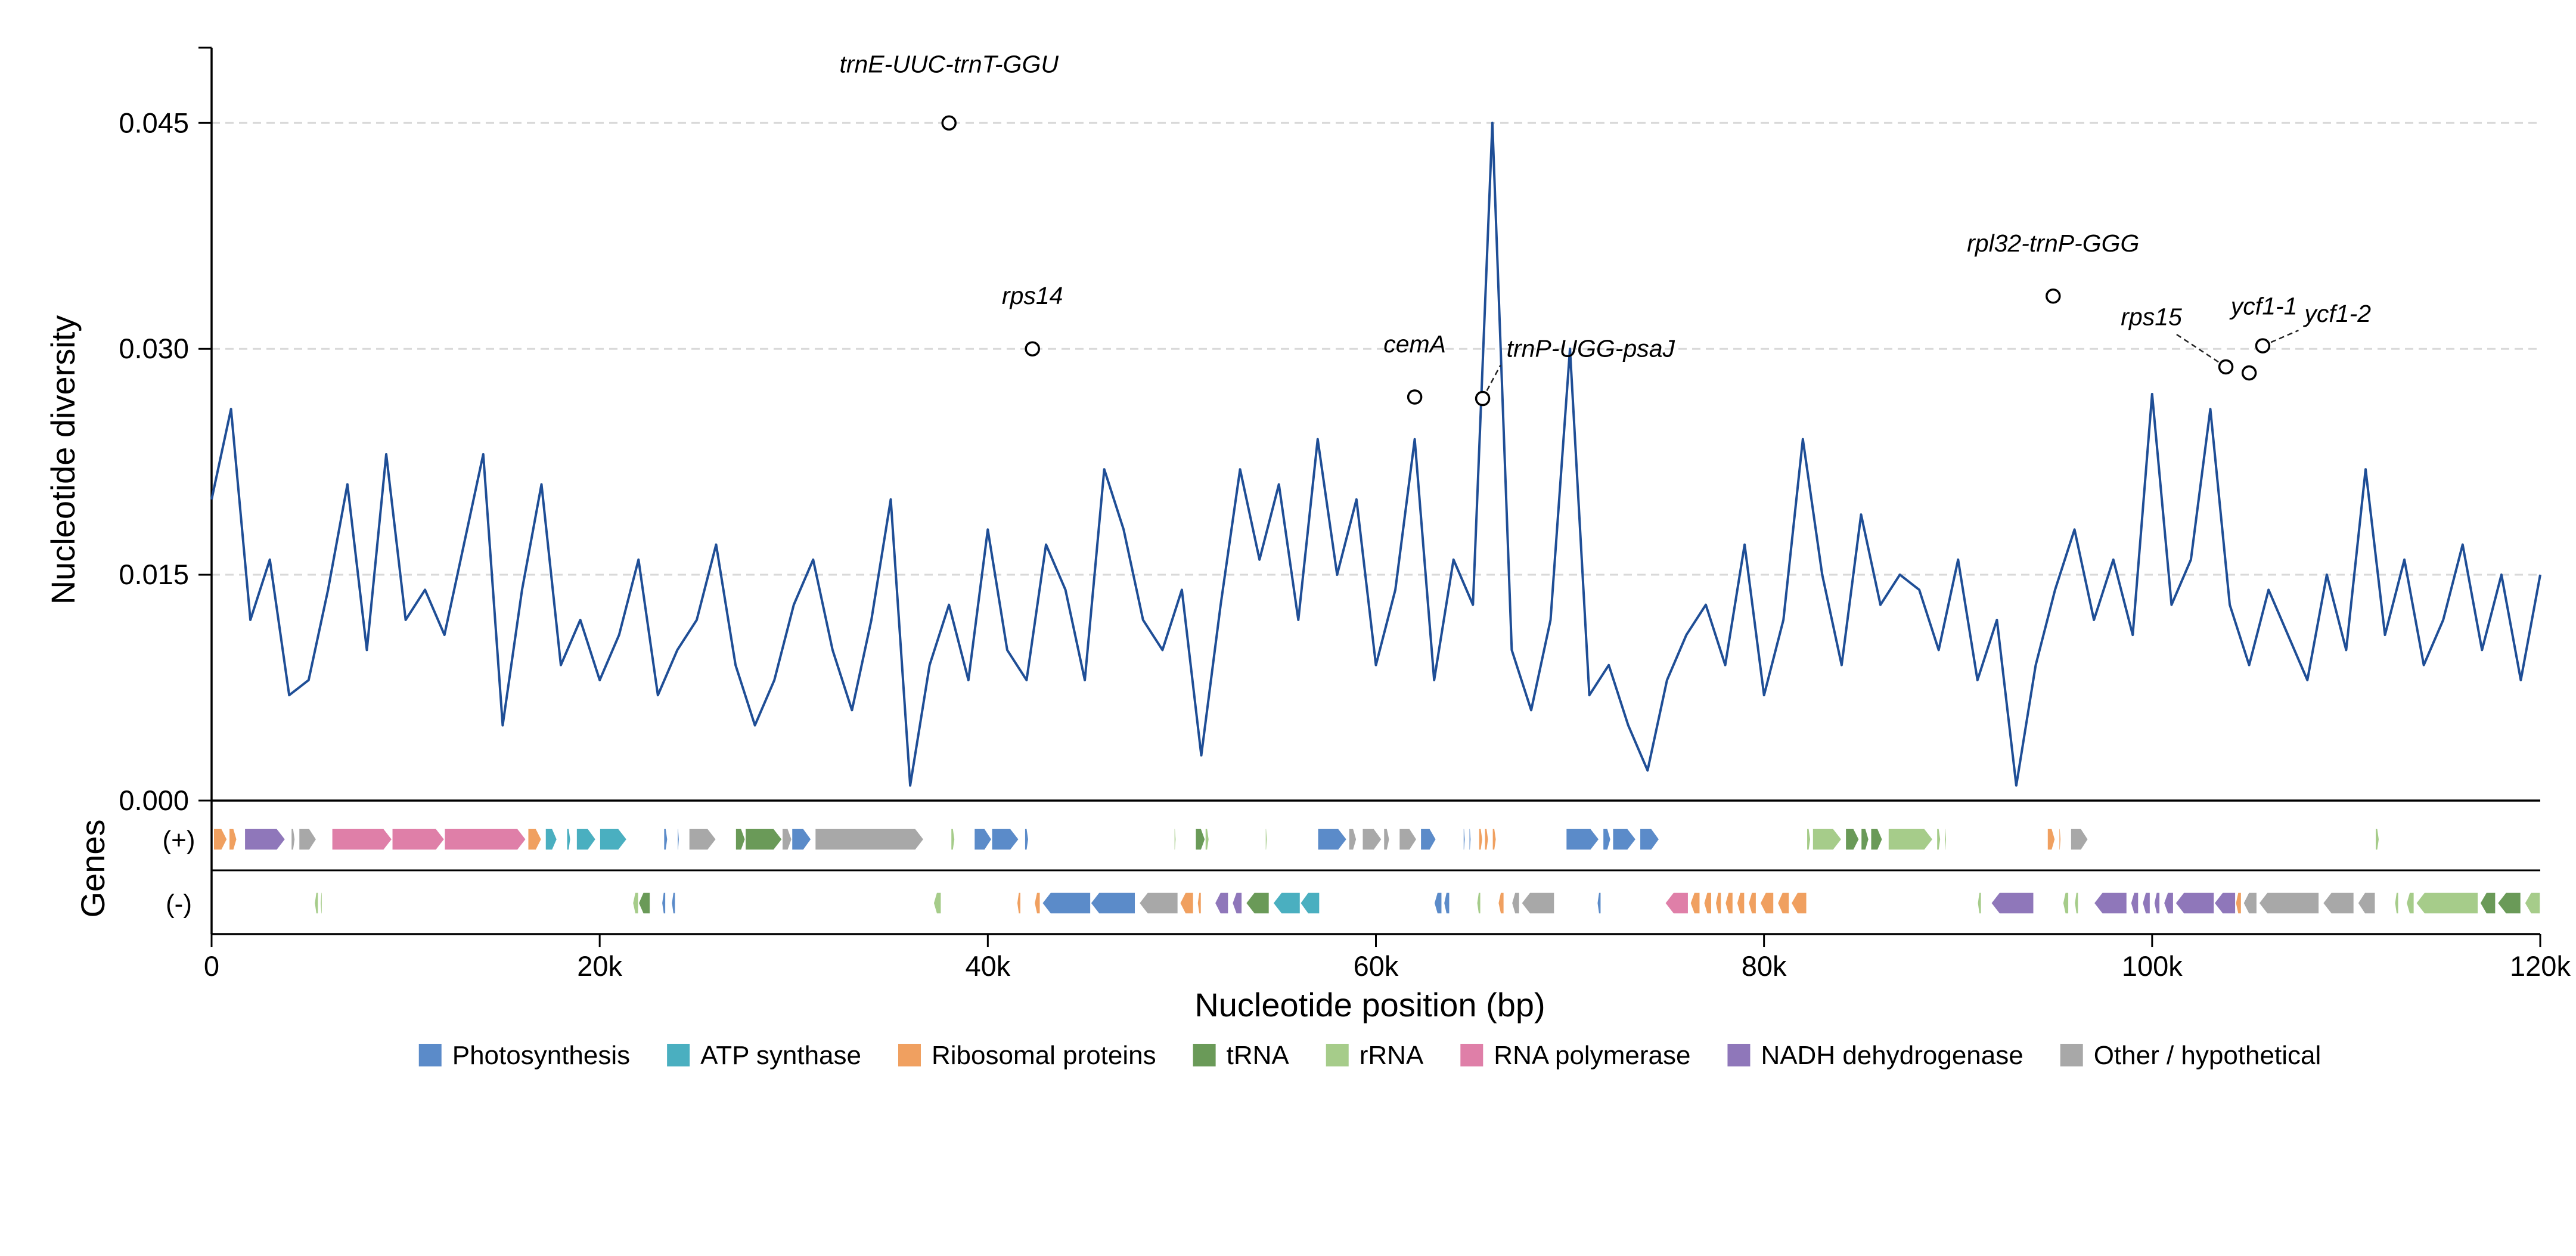 The height and width of the screenshot is (1256, 2576). What do you see at coordinates (1352, 872) in the screenshot?
I see `gene-track: (+) (-)` at bounding box center [1352, 872].